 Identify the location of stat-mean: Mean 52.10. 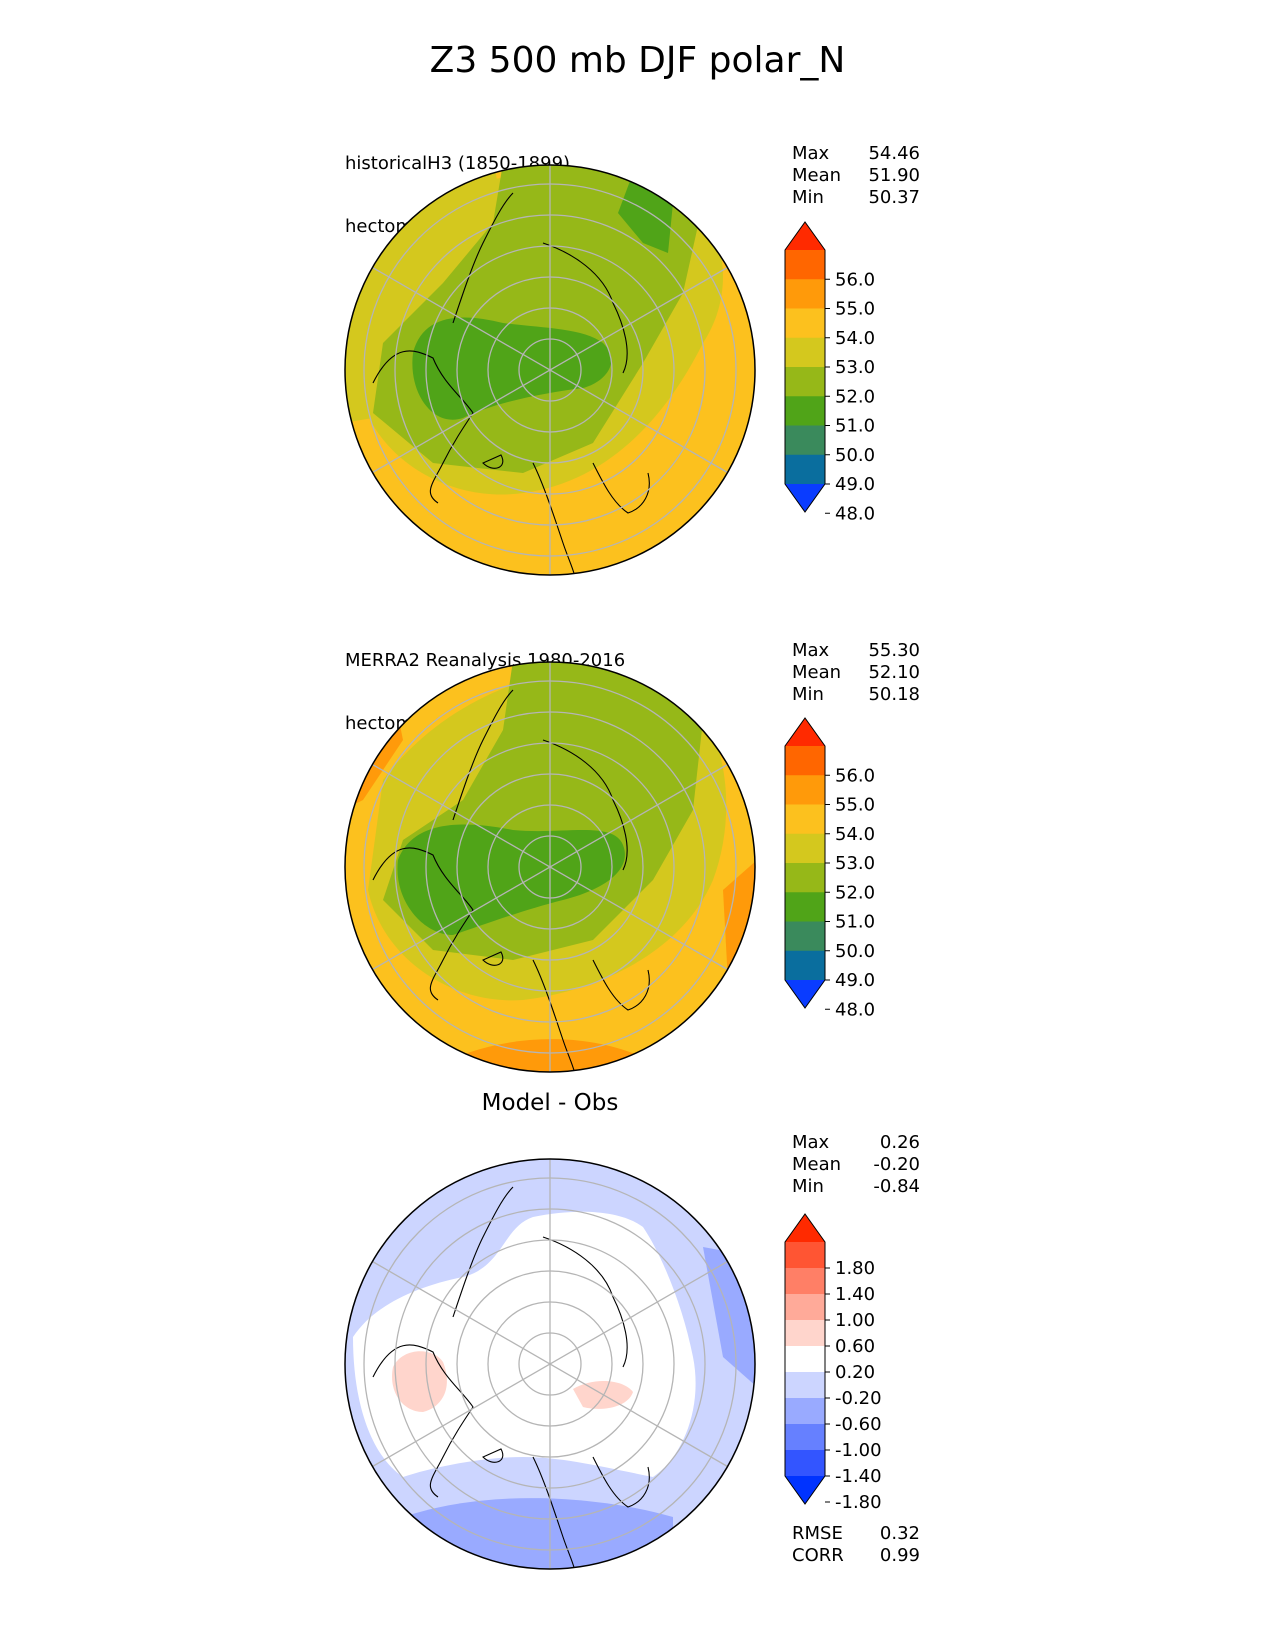
(856, 672).